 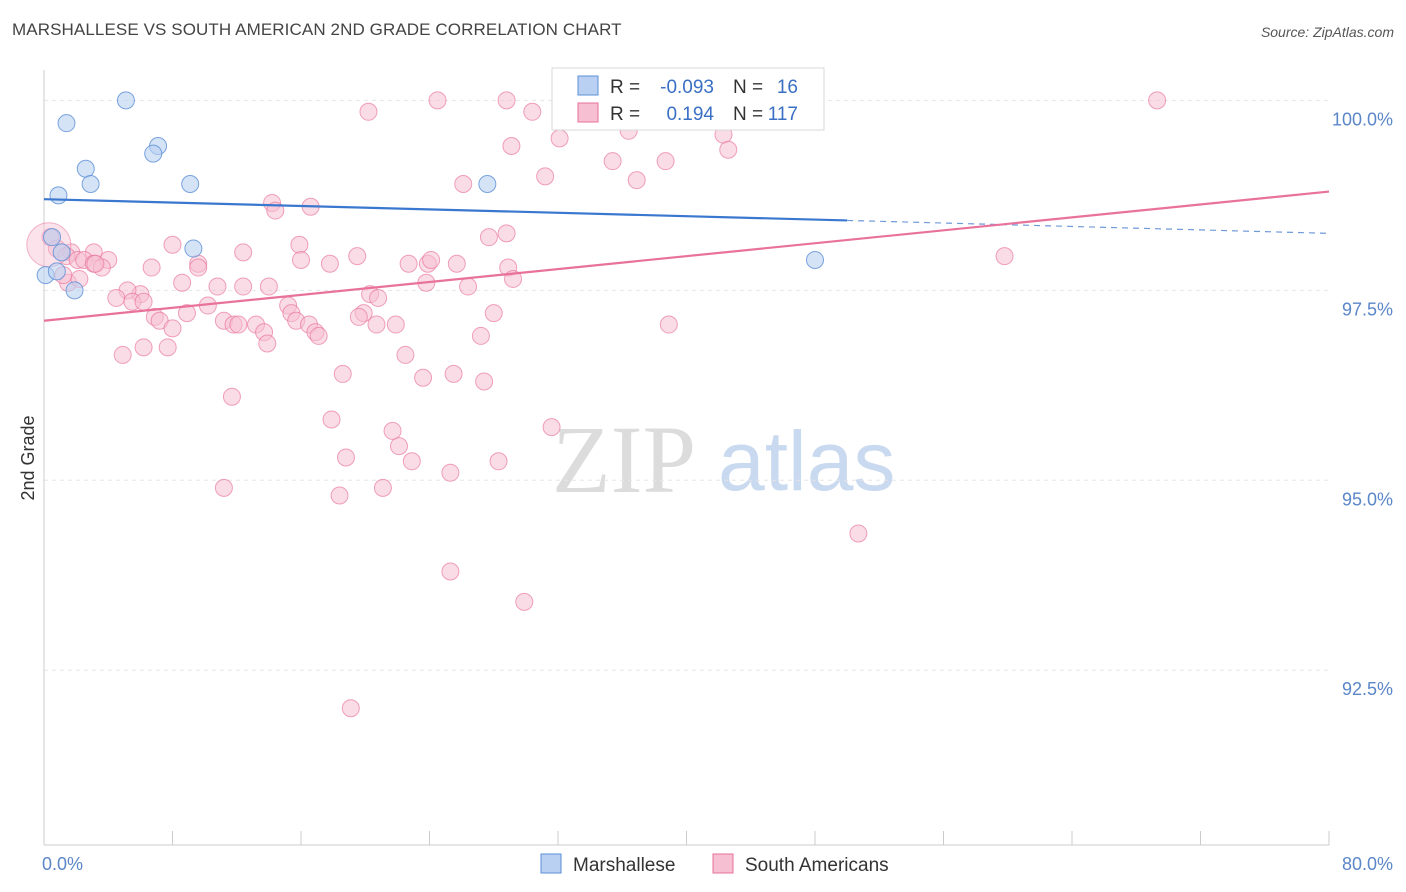 What do you see at coordinates (1327, 32) in the screenshot?
I see `chart-source: Source: ZipAtlas.com` at bounding box center [1327, 32].